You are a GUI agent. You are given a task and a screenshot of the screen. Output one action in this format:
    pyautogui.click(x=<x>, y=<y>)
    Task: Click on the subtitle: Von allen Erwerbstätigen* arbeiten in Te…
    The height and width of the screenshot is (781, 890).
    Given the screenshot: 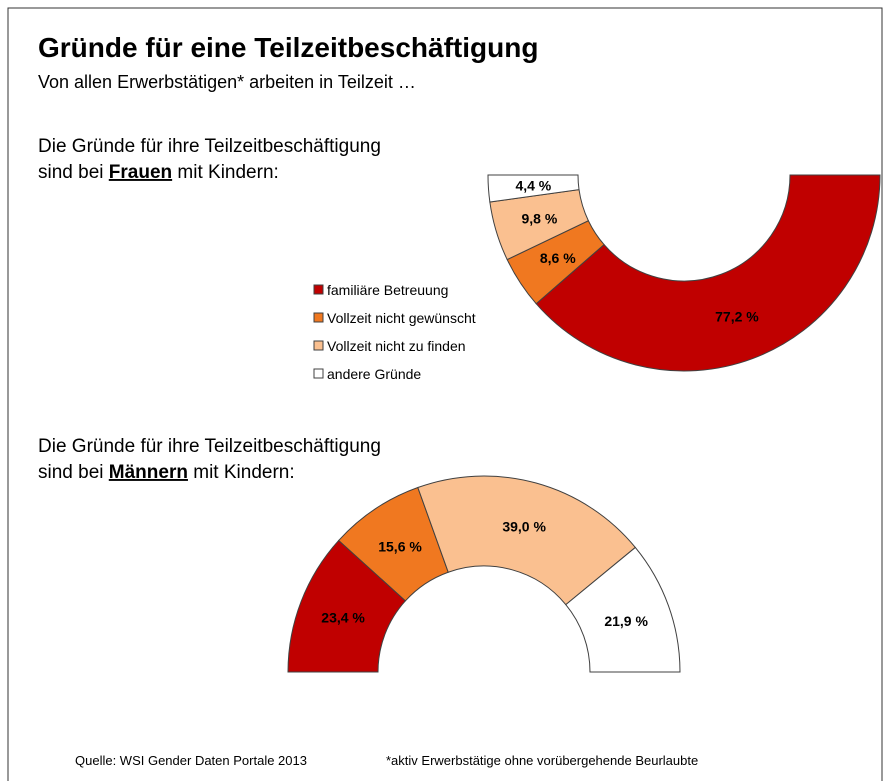 What is the action you would take?
    pyautogui.click(x=227, y=82)
    